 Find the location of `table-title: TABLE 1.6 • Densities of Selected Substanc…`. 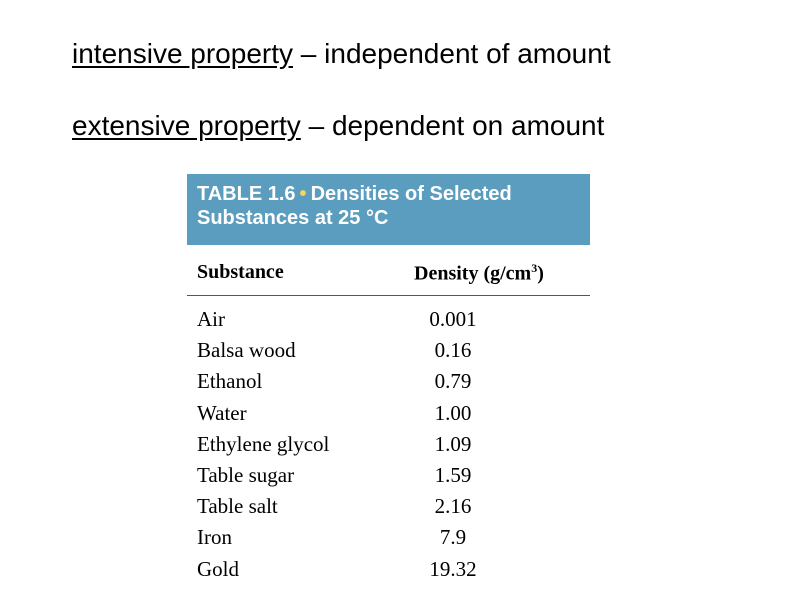

table-title: TABLE 1.6 • Densities of Selected Substanc… is located at coordinates (388, 209).